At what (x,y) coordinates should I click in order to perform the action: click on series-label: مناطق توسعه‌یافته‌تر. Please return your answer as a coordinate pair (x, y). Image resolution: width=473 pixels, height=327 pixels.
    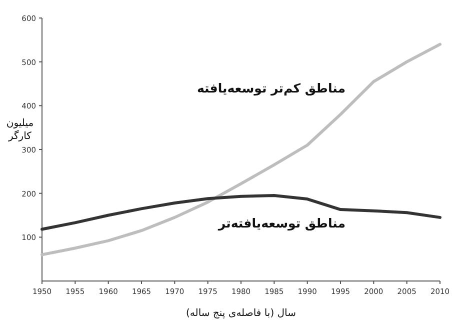
    Looking at the image, I should click on (281, 224).